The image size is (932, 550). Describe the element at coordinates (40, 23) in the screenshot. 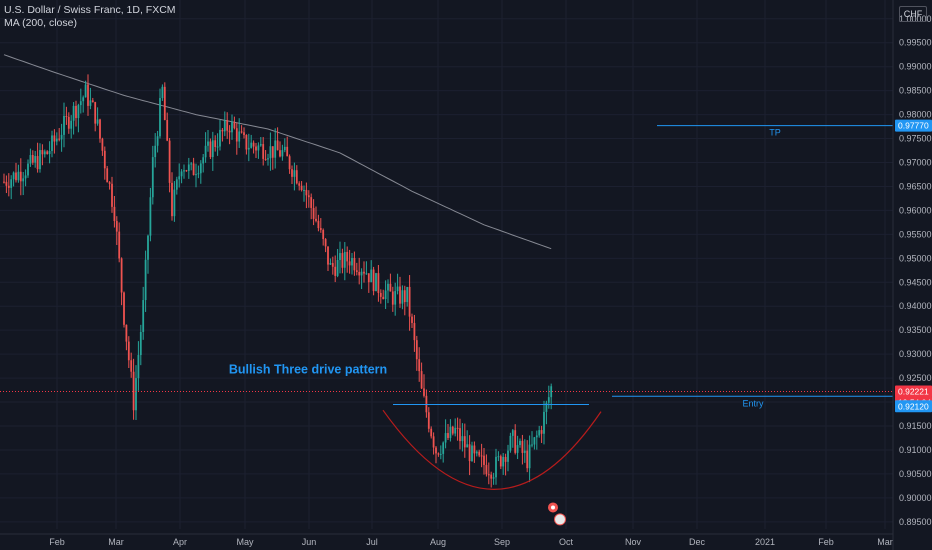

I see `indicator-legend: MA (200, close)` at that location.